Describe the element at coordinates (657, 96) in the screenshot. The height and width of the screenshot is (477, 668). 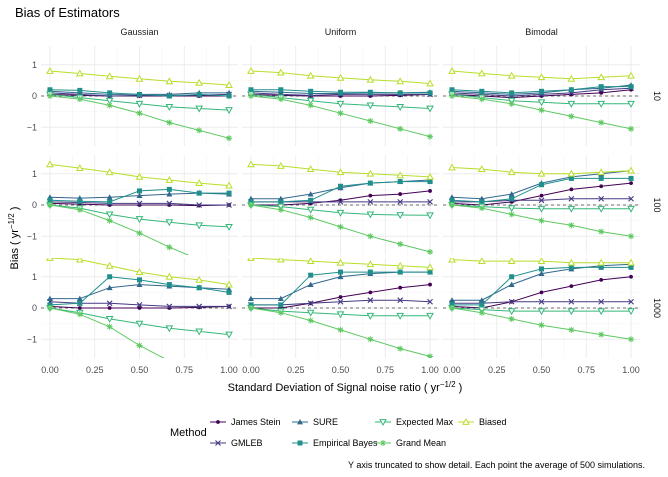
I see `facet-label-10: 10` at that location.